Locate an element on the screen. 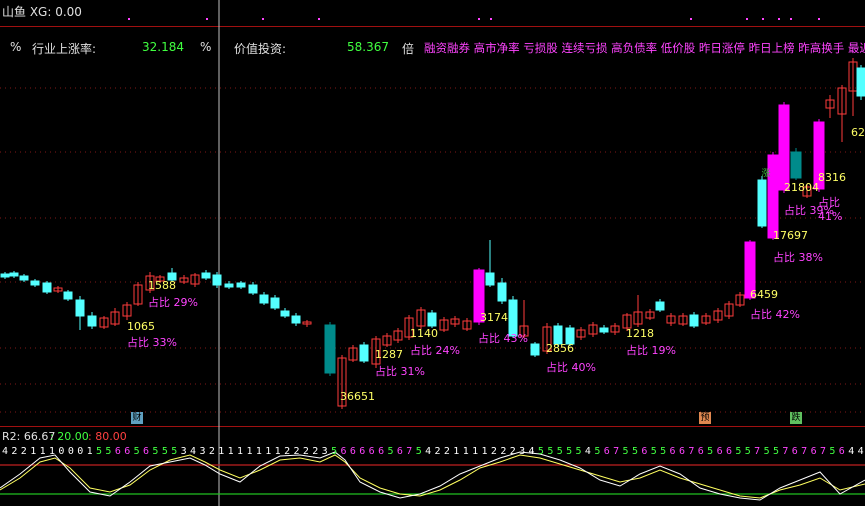 This screenshot has width=865, height=506. volume-annotation: 21804 is located at coordinates (801, 187).